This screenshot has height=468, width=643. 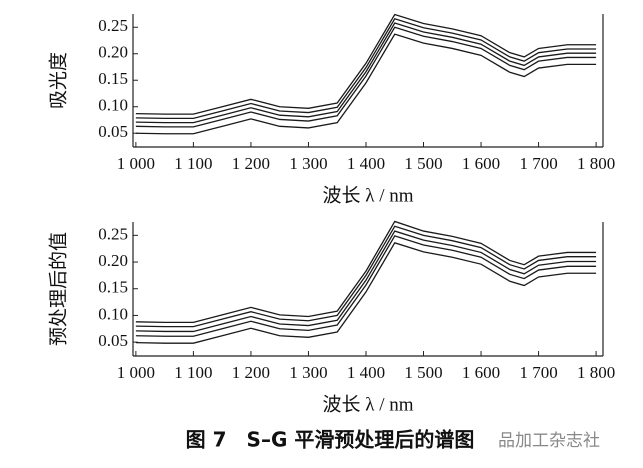 I want to click on watermark: 品加工杂志社, so click(x=549, y=441).